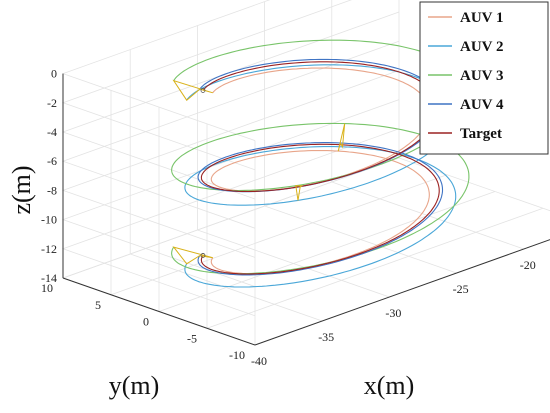  What do you see at coordinates (146, 322) in the screenshot?
I see `y-tick-label: 0` at bounding box center [146, 322].